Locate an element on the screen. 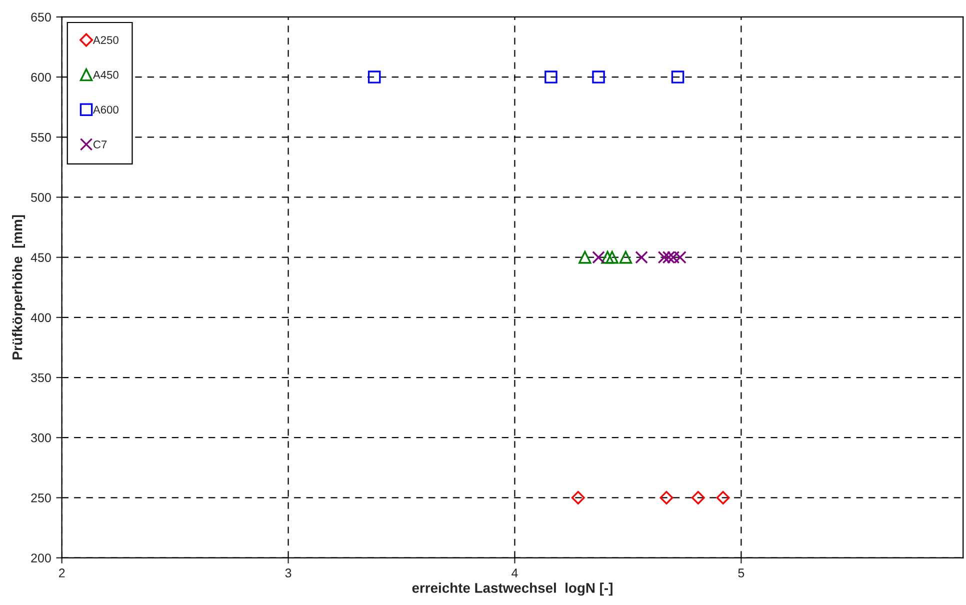 This screenshot has height=605, width=966. x-tick-label: 3 is located at coordinates (288, 573).